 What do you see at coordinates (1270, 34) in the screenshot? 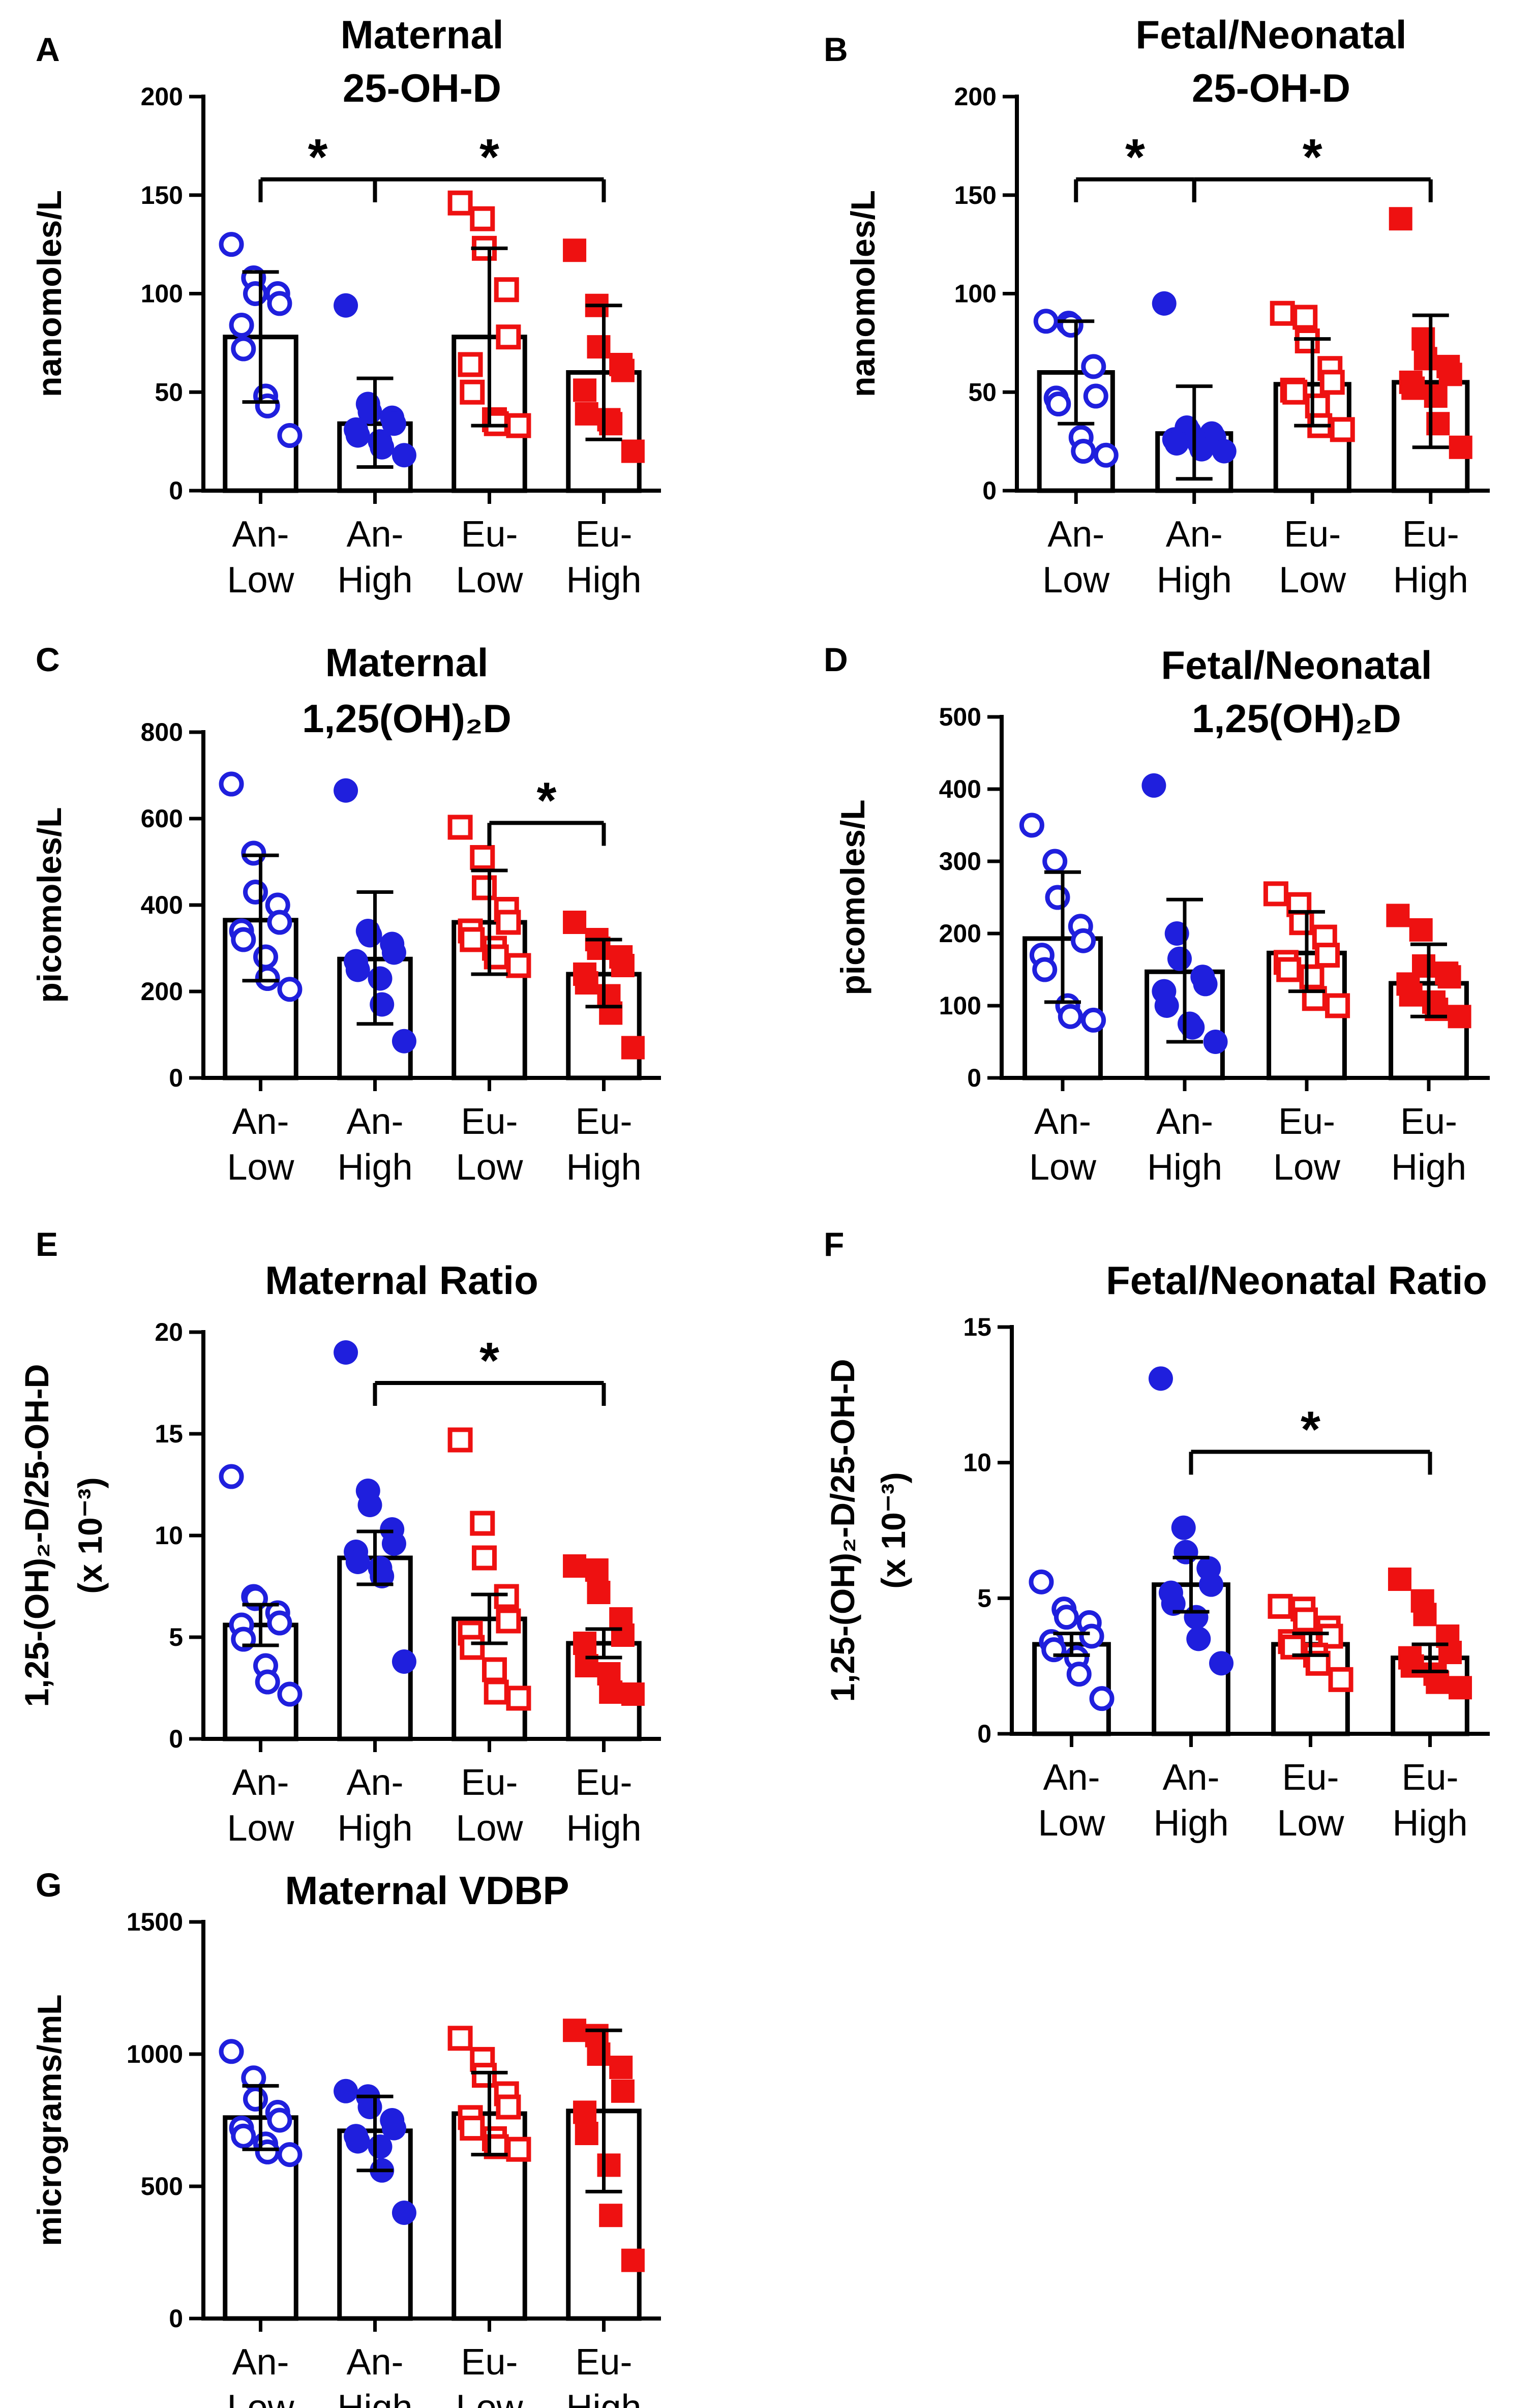
I see `chart-title: Fetal/Neonatal` at bounding box center [1270, 34].